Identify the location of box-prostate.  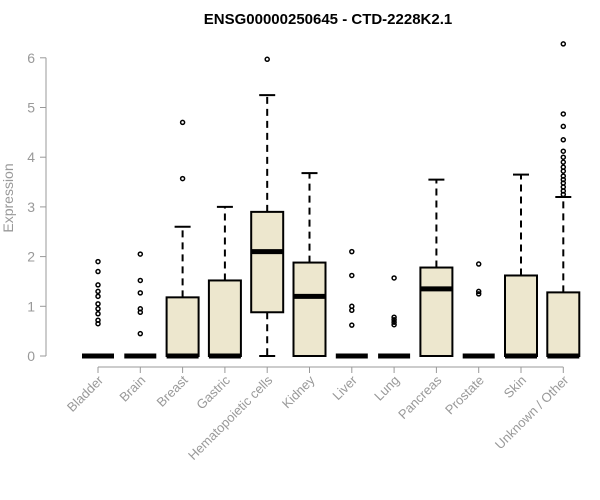
(478, 310).